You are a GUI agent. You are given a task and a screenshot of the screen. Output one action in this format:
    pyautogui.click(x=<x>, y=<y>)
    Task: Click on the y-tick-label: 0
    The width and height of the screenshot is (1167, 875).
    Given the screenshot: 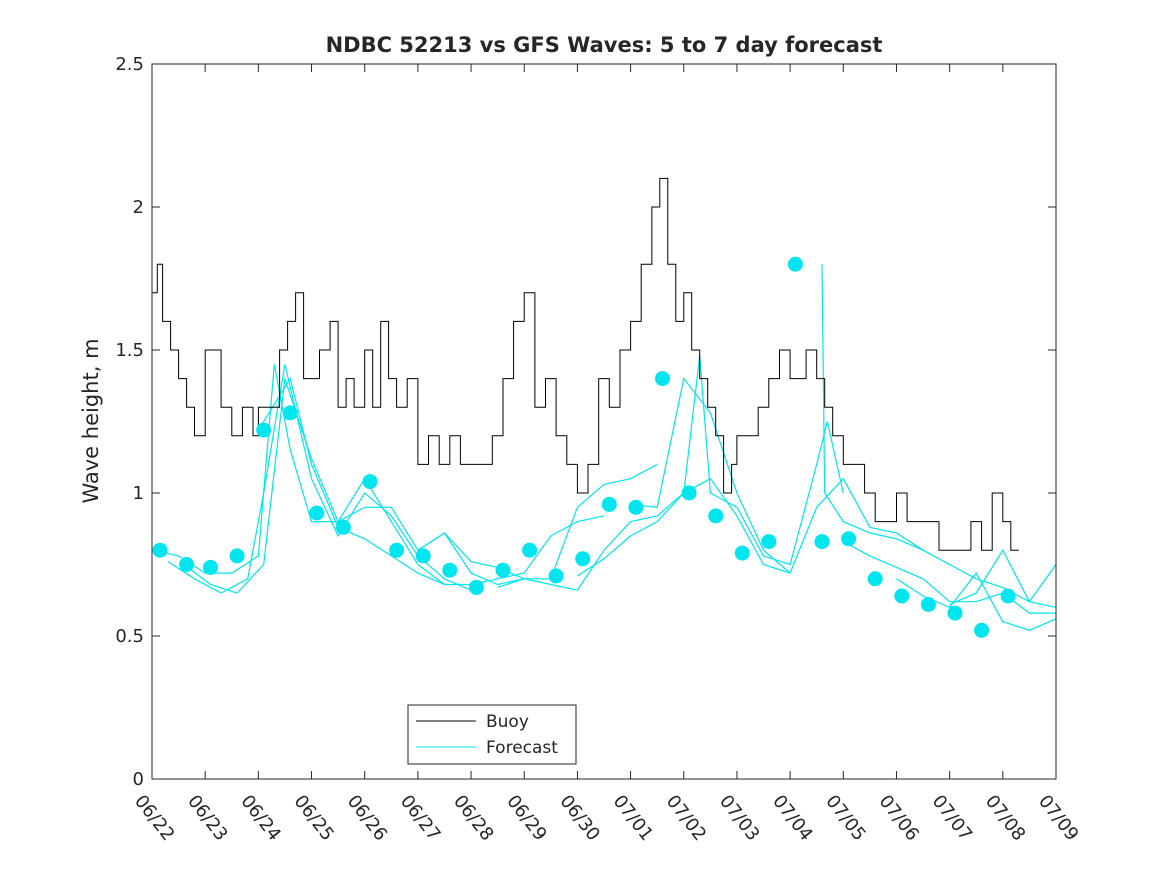 What is the action you would take?
    pyautogui.click(x=138, y=779)
    